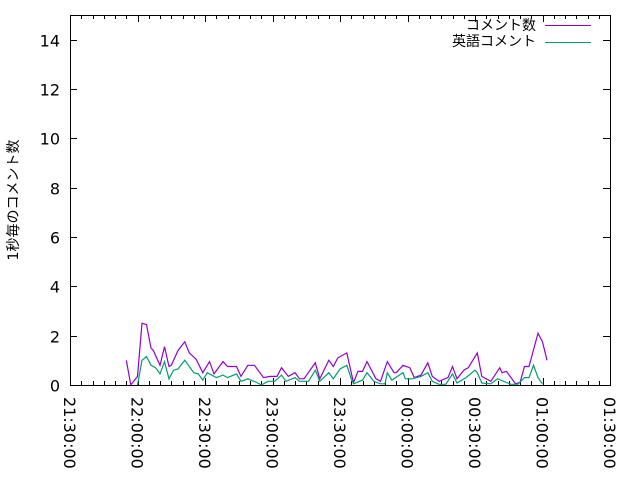  Describe the element at coordinates (55, 238) in the screenshot. I see `y-tick-label: 6` at that location.